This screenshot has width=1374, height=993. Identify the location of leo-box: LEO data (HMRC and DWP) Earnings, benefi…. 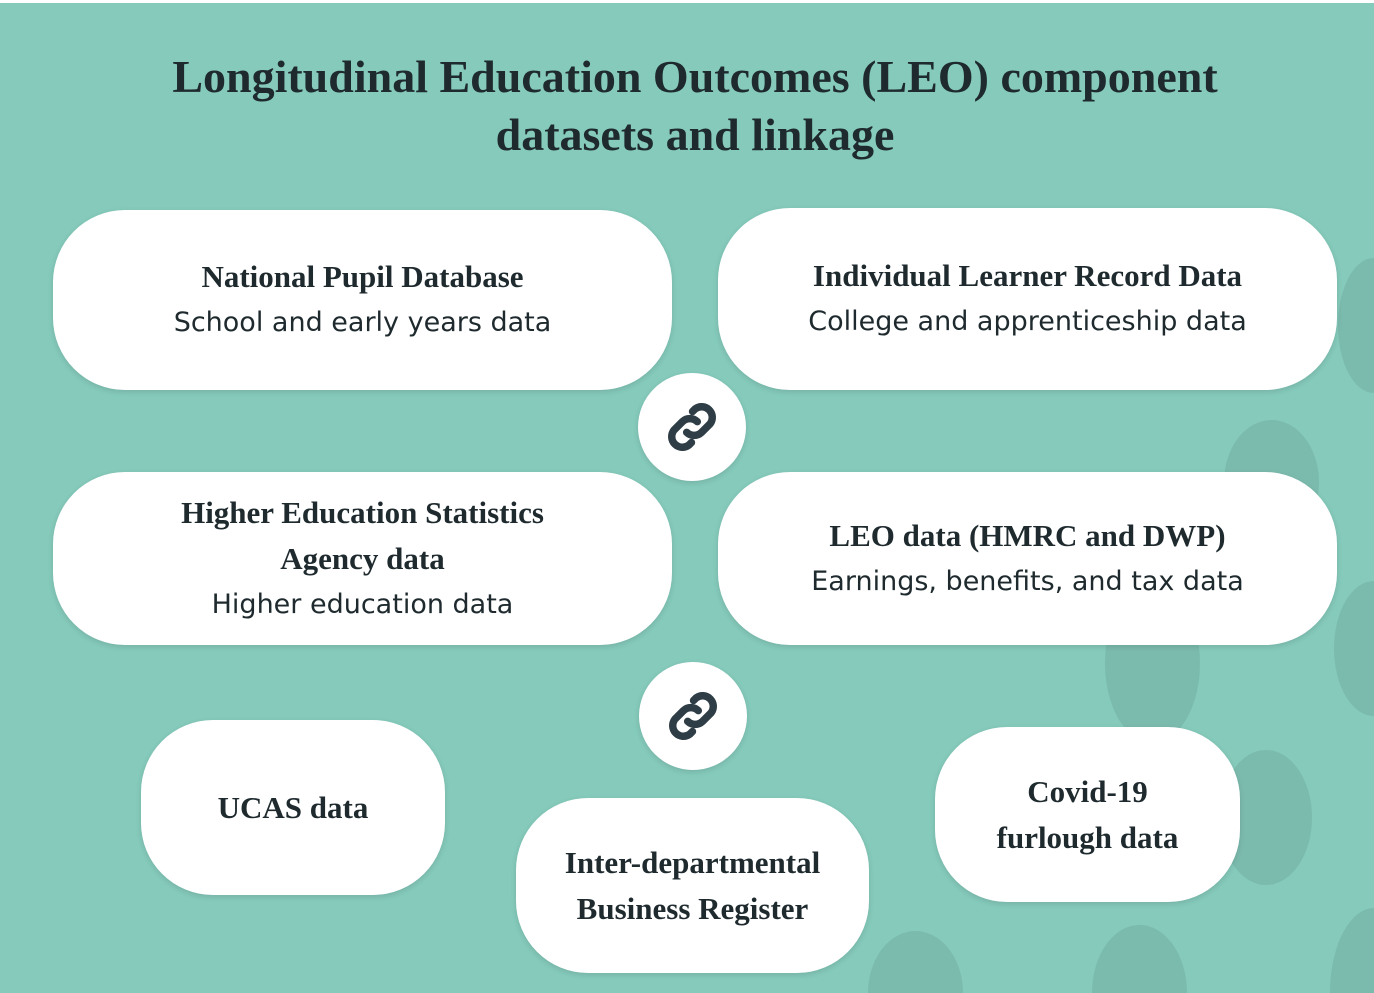
(1027, 558).